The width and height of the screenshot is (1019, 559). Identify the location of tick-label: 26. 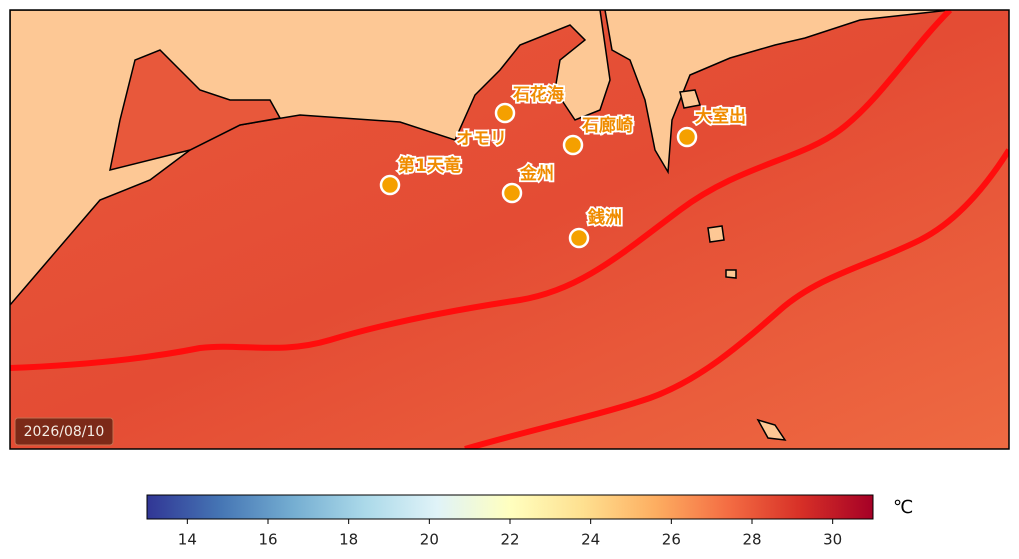
(671, 540).